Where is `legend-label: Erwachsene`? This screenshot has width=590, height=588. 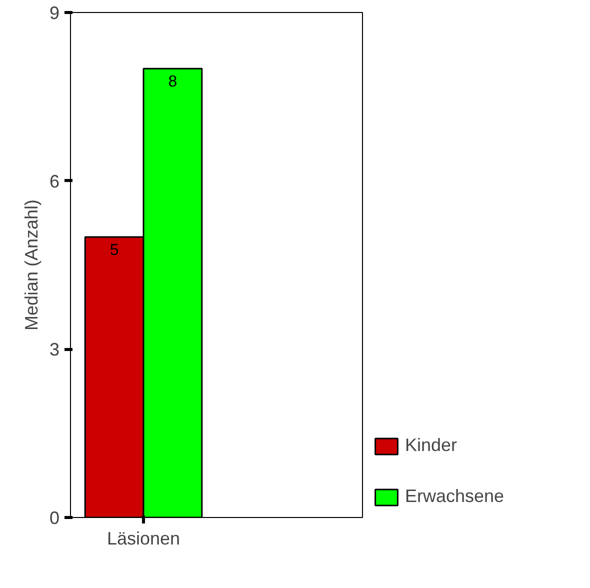 legend-label: Erwachsene is located at coordinates (454, 496).